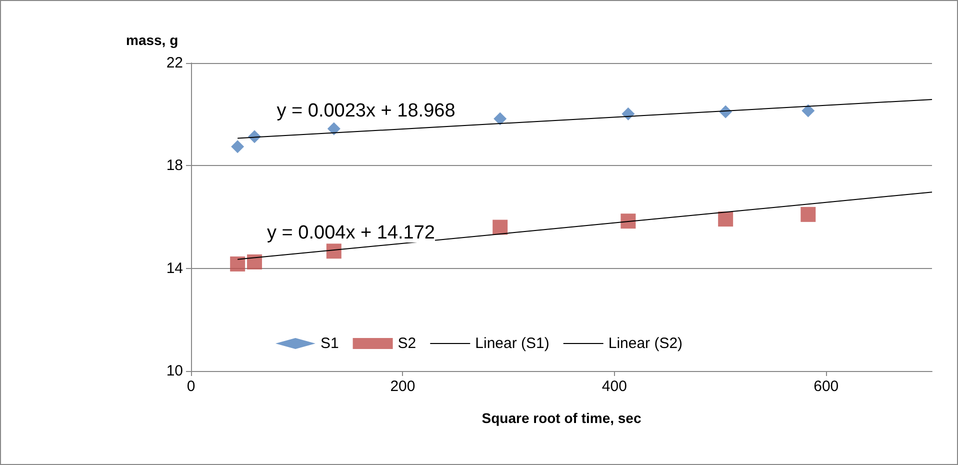 The width and height of the screenshot is (958, 465). I want to click on x-axis-title: Square root of time, sec, so click(562, 418).